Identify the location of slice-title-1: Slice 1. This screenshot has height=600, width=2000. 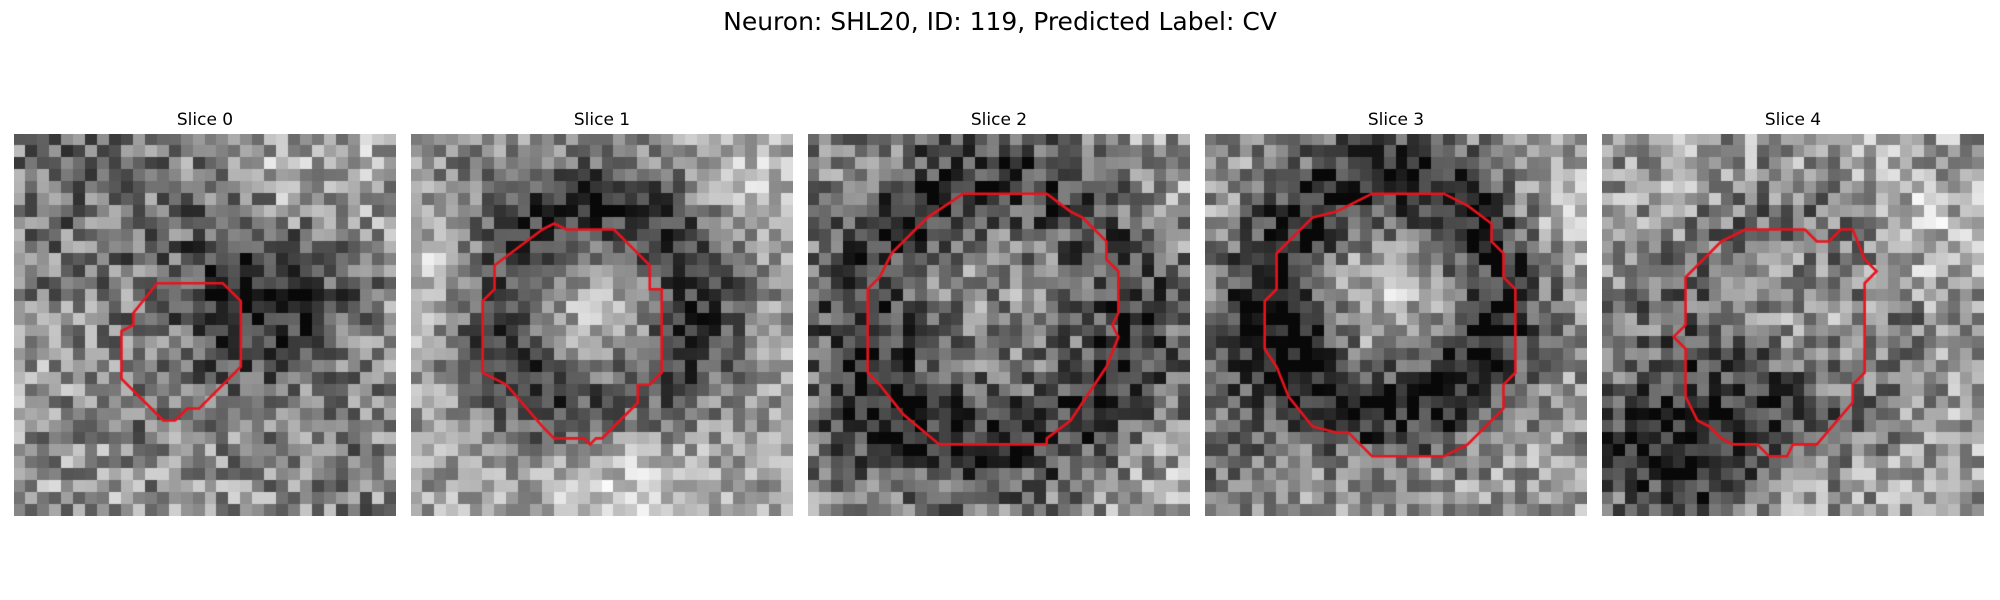
(602, 120).